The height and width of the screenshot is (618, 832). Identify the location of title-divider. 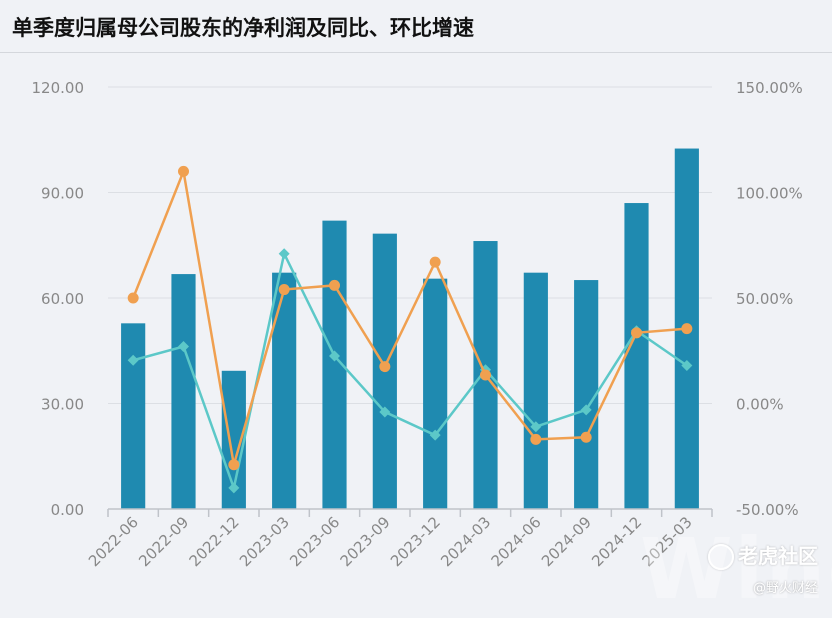
(416, 52).